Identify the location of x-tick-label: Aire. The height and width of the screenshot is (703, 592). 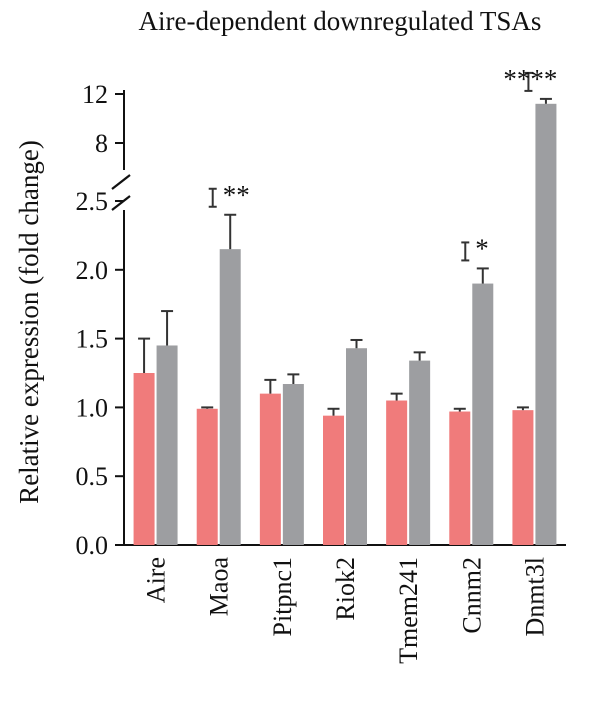
(156, 580).